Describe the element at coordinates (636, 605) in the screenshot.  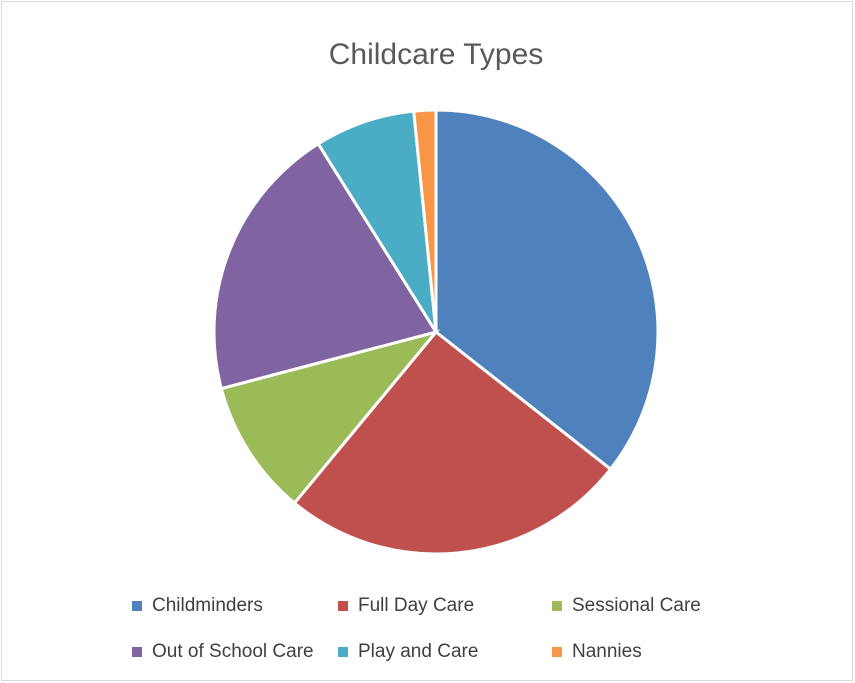
I see `legend-label: Sessional Care` at that location.